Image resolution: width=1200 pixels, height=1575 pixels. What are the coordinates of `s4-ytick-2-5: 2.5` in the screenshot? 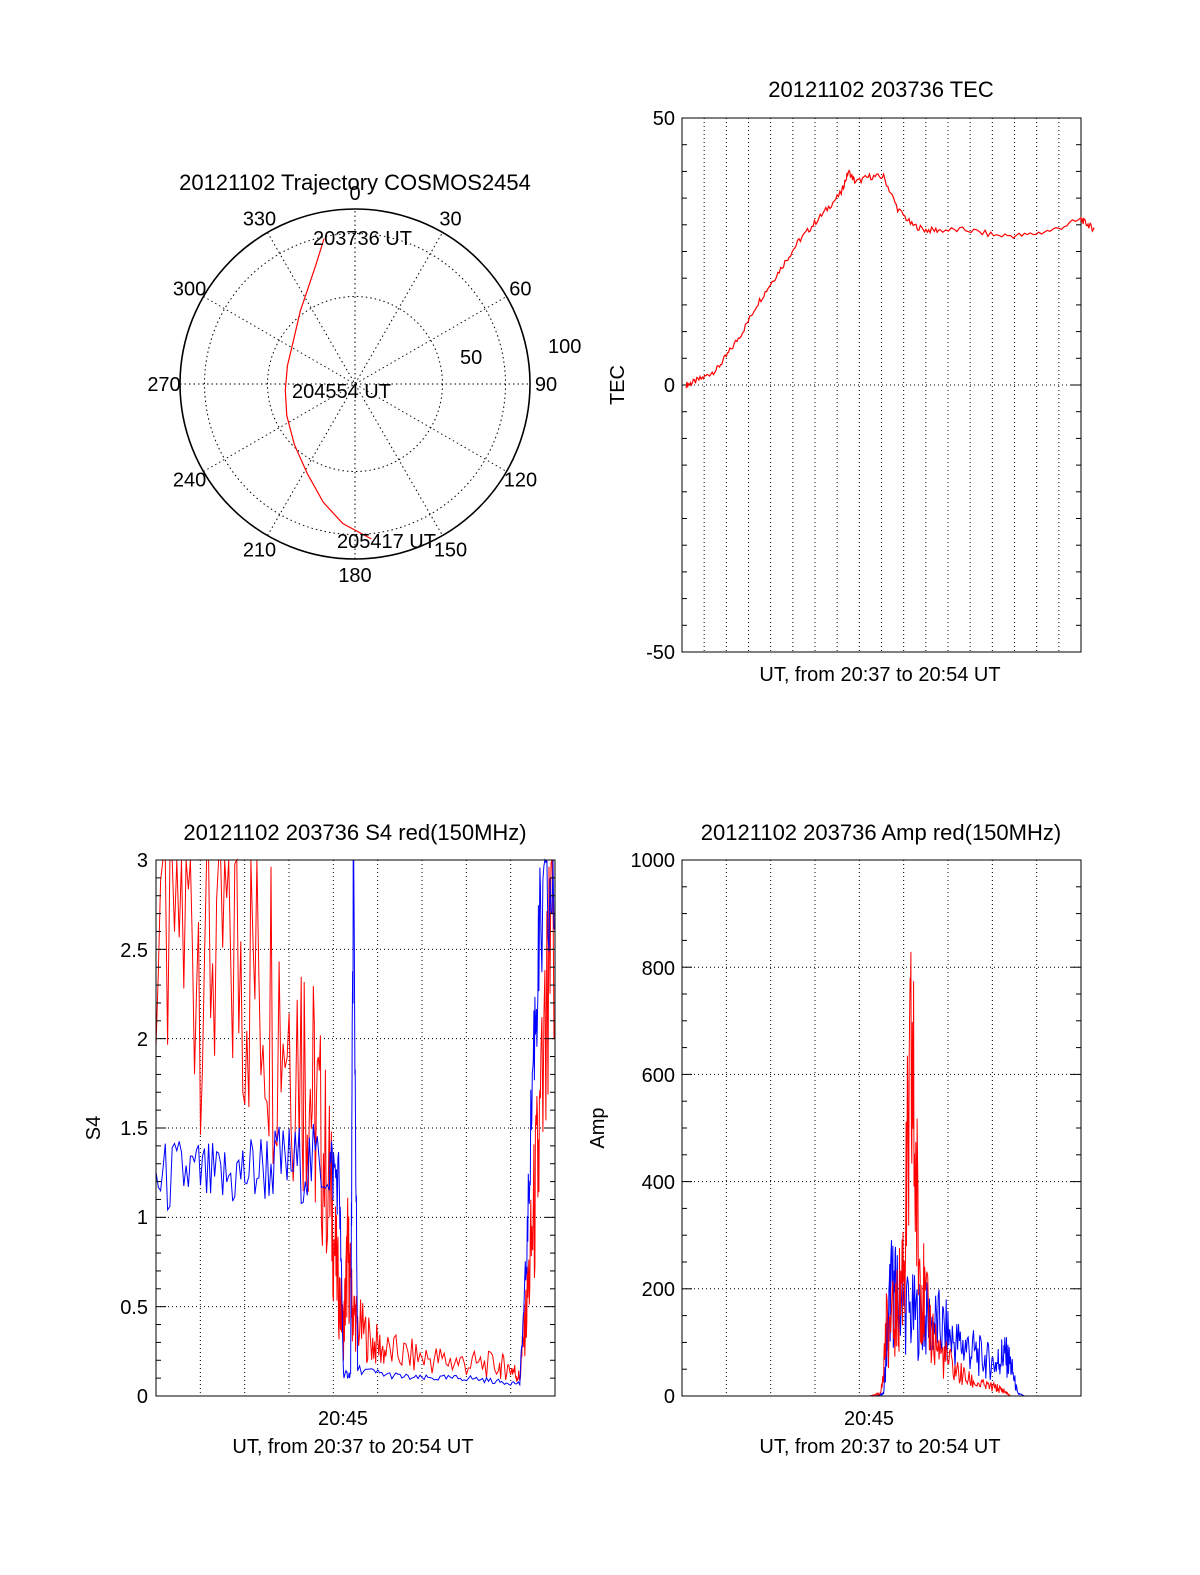 It's located at (134, 951).